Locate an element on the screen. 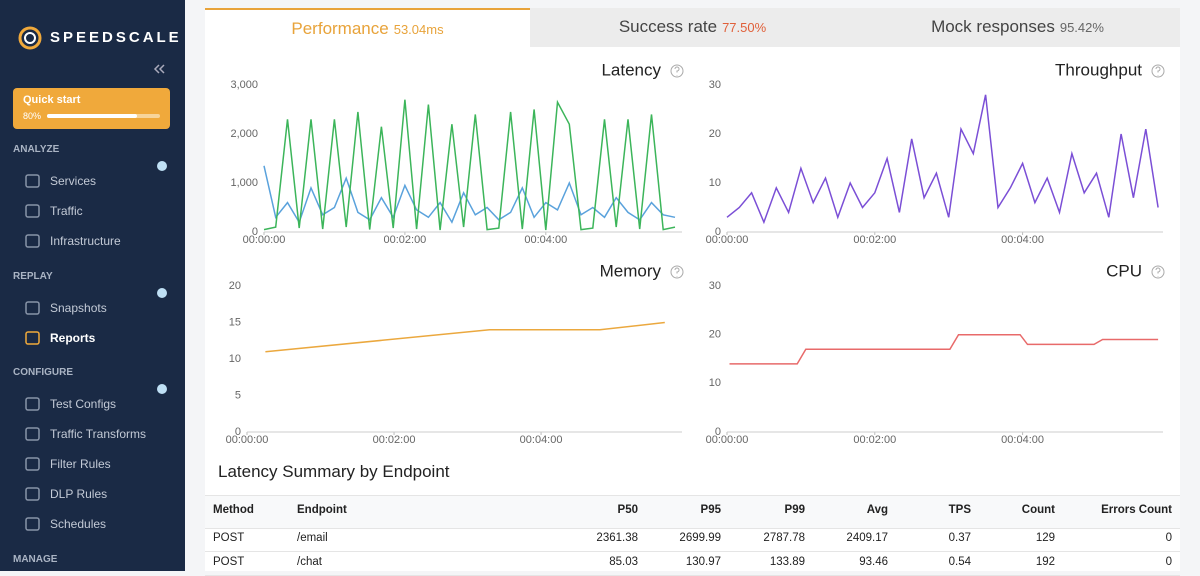  nav-item: Traffic Transforms is located at coordinates (98, 434).